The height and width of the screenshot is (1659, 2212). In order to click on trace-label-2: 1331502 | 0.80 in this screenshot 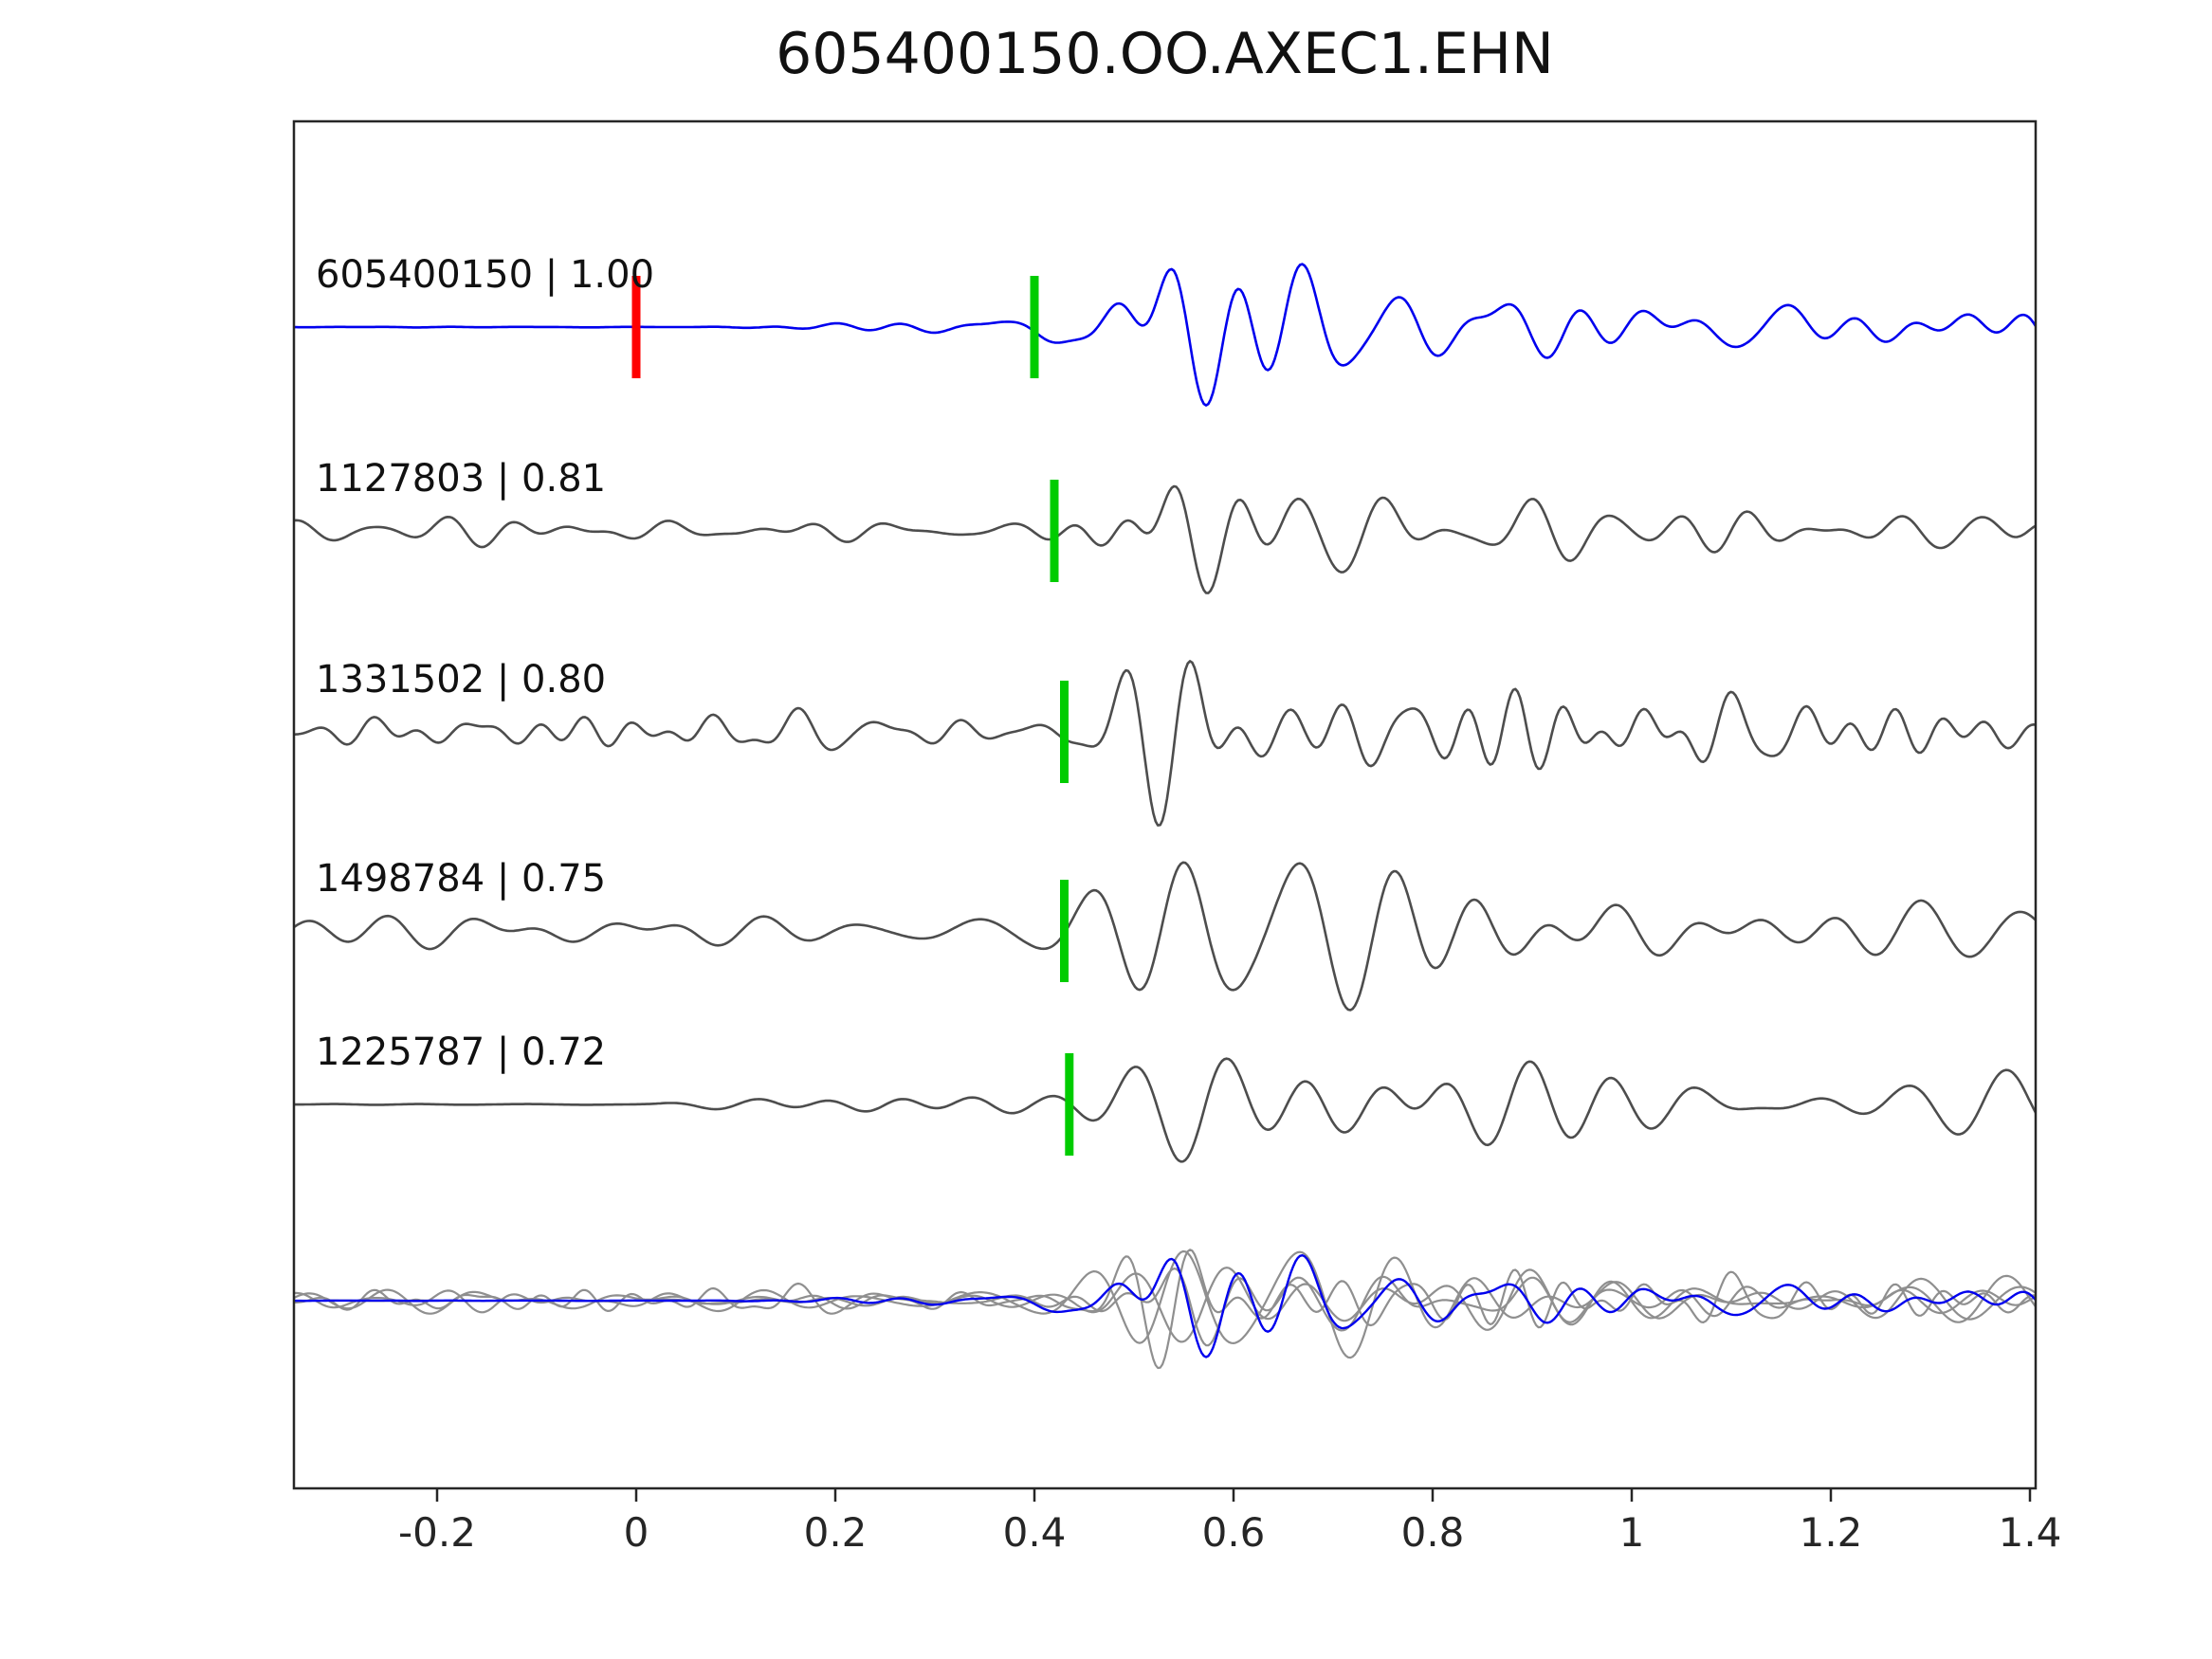, I will do `click(461, 680)`.